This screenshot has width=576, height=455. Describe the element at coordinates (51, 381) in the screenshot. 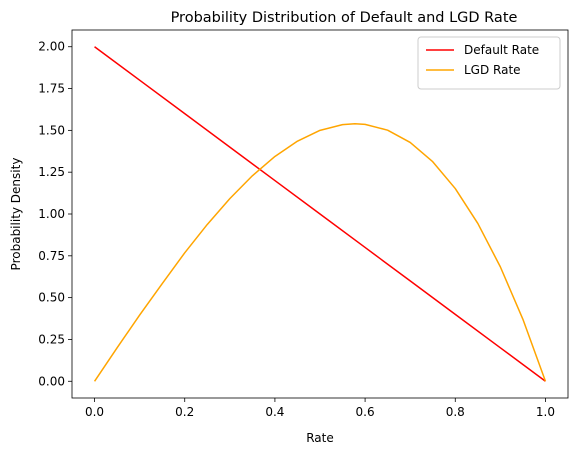

I see `y-tick-label: 0.00` at that location.